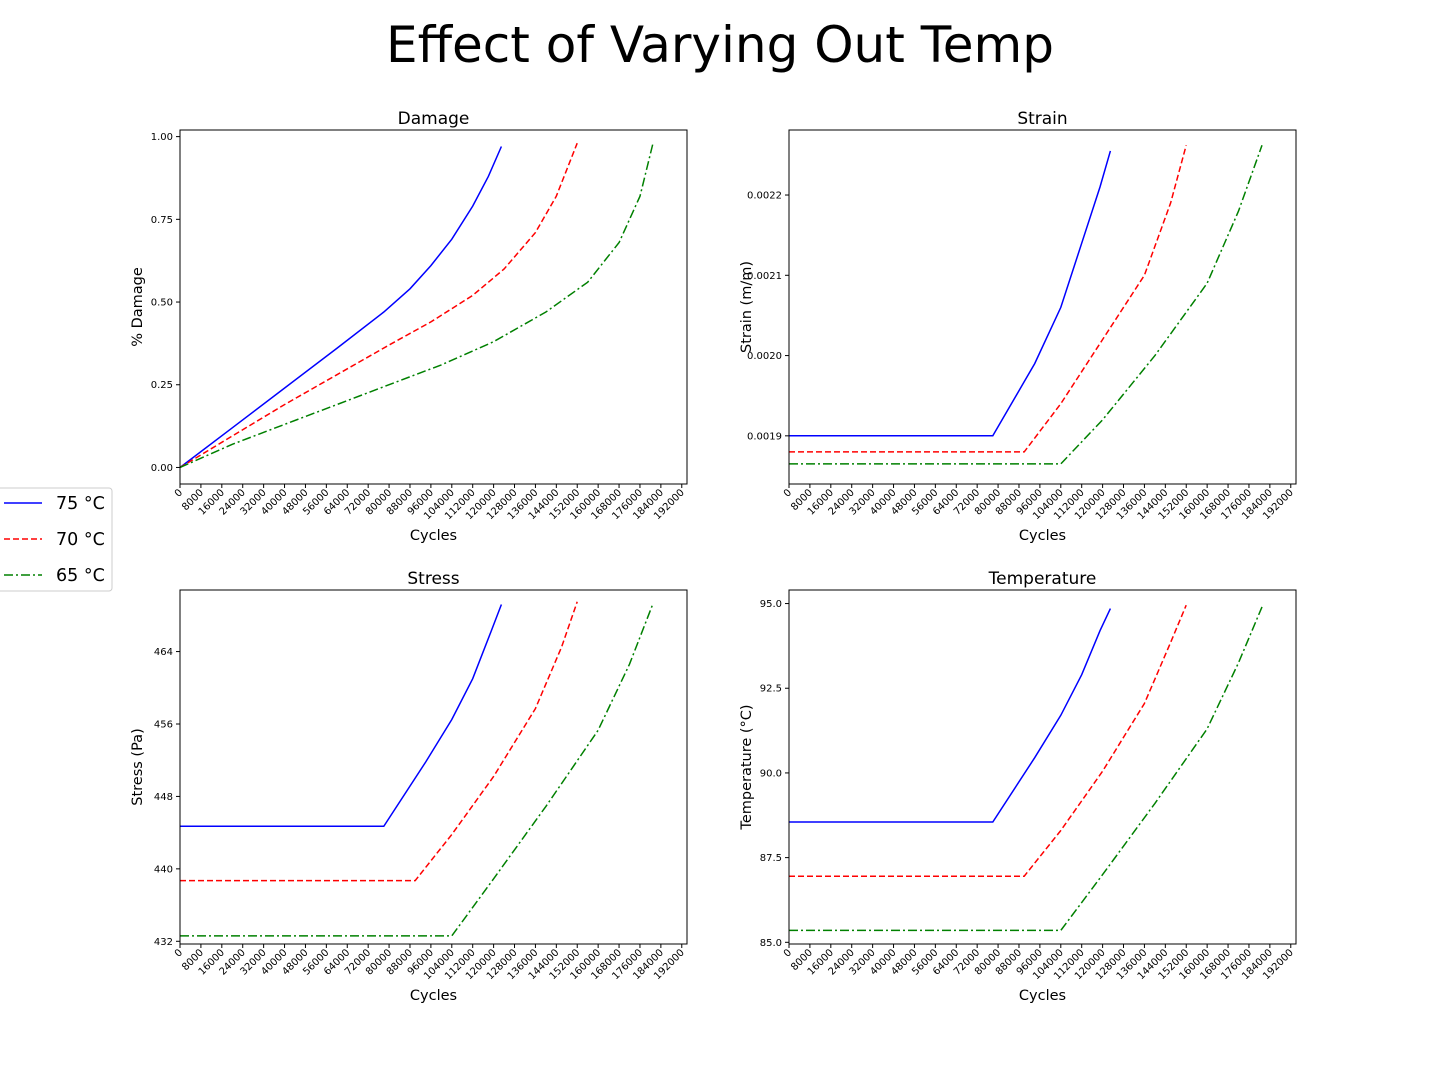  What do you see at coordinates (433, 996) in the screenshot?
I see `stress-xlabel: Cycles` at bounding box center [433, 996].